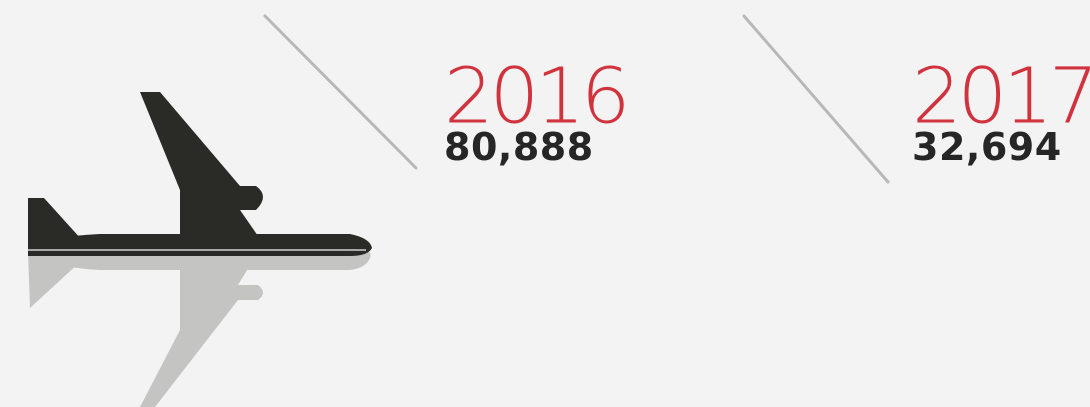 This screenshot has height=407, width=1090. I want to click on stat-value: 80,888, so click(519, 147).